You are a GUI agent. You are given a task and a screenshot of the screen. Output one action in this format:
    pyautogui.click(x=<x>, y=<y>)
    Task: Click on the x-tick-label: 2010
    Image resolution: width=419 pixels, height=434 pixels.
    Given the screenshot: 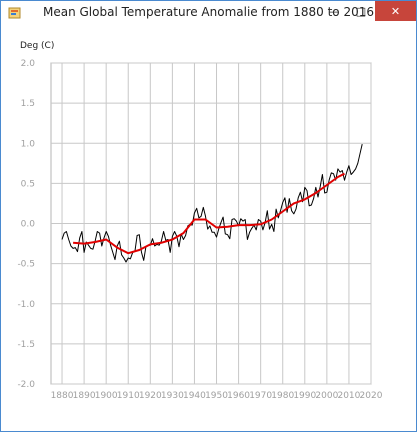 What is the action you would take?
    pyautogui.click(x=348, y=396)
    